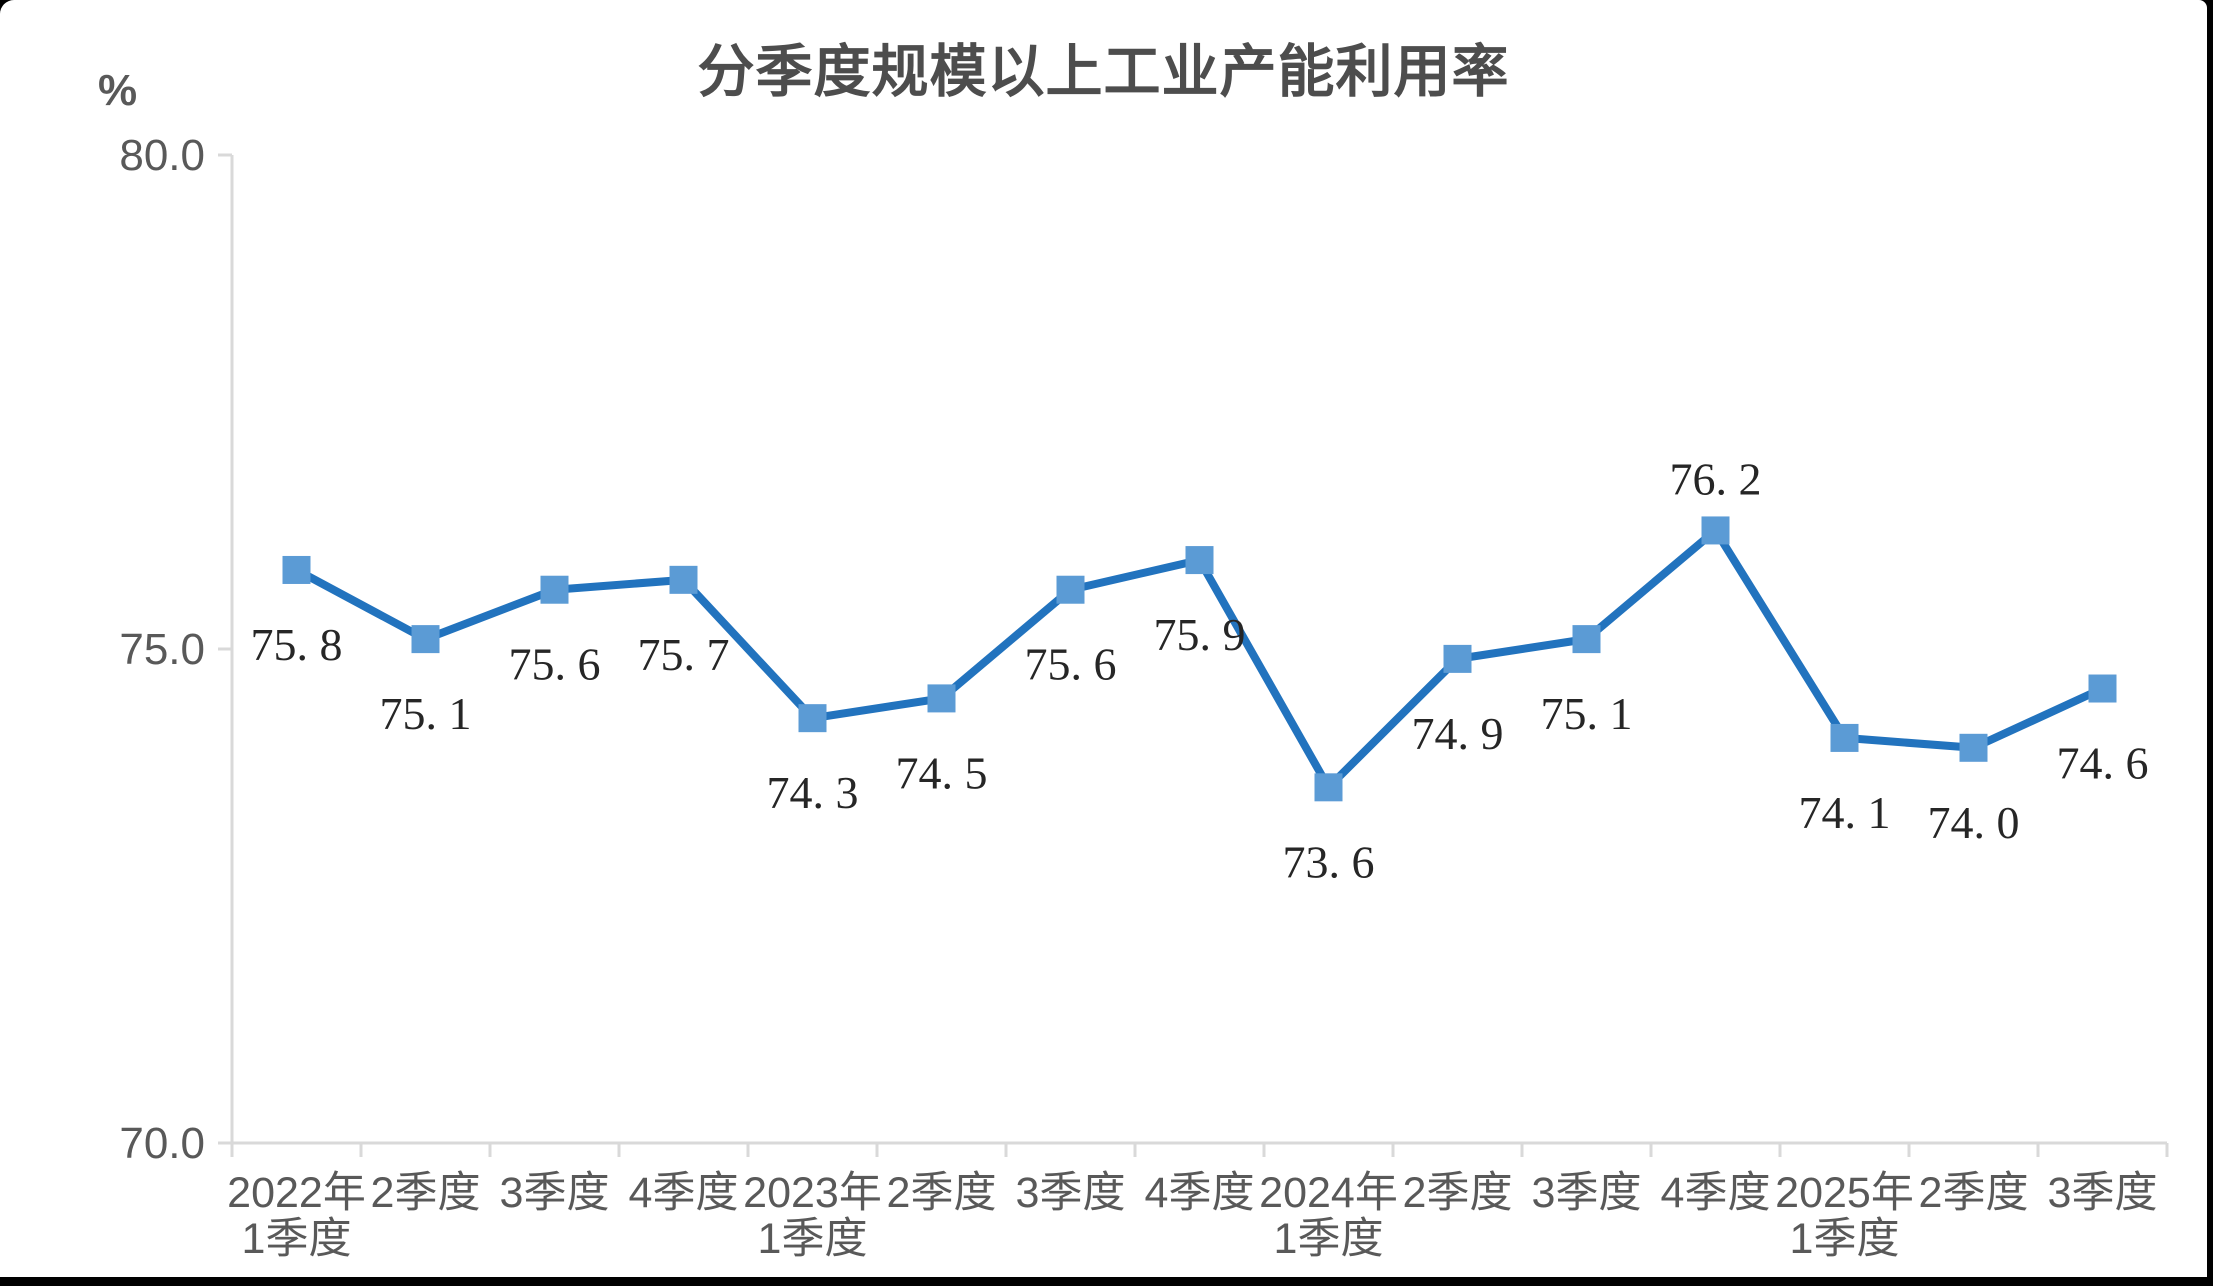 The width and height of the screenshot is (2213, 1286). I want to click on y-axis-tick-label: 70.0, so click(162, 1143).